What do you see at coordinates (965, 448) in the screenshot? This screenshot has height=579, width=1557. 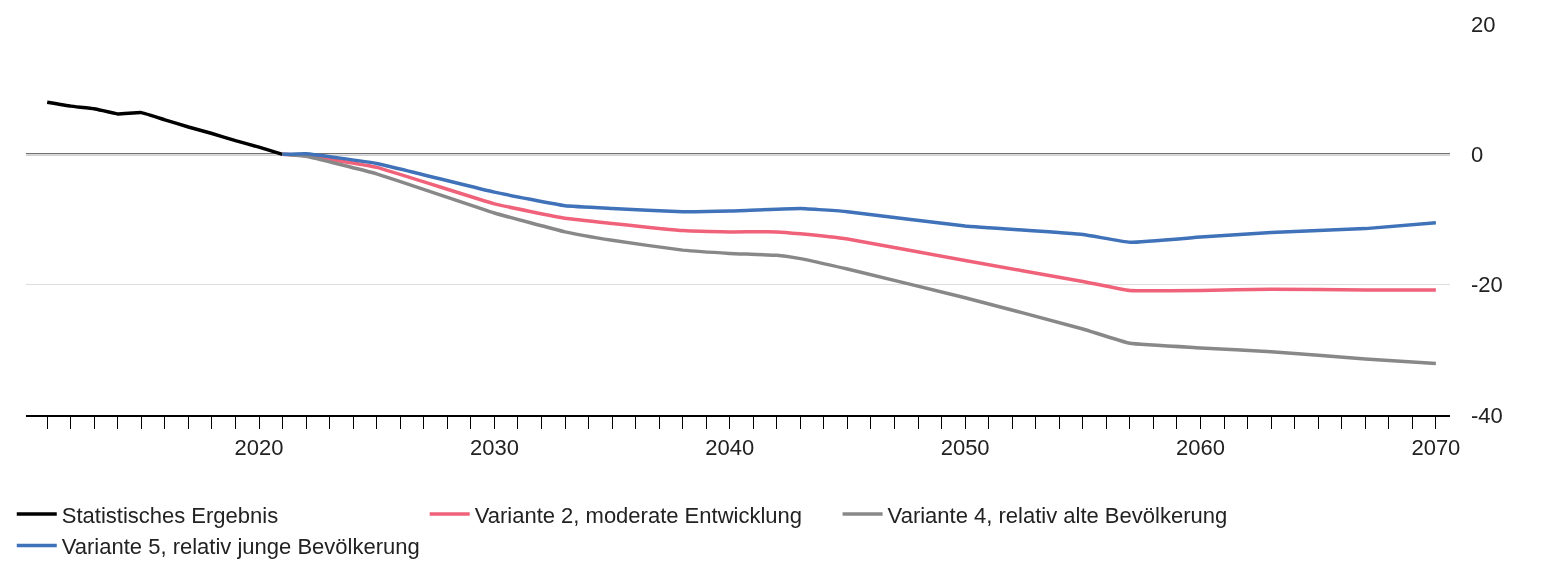 I see `x-tick-label: 2050` at bounding box center [965, 448].